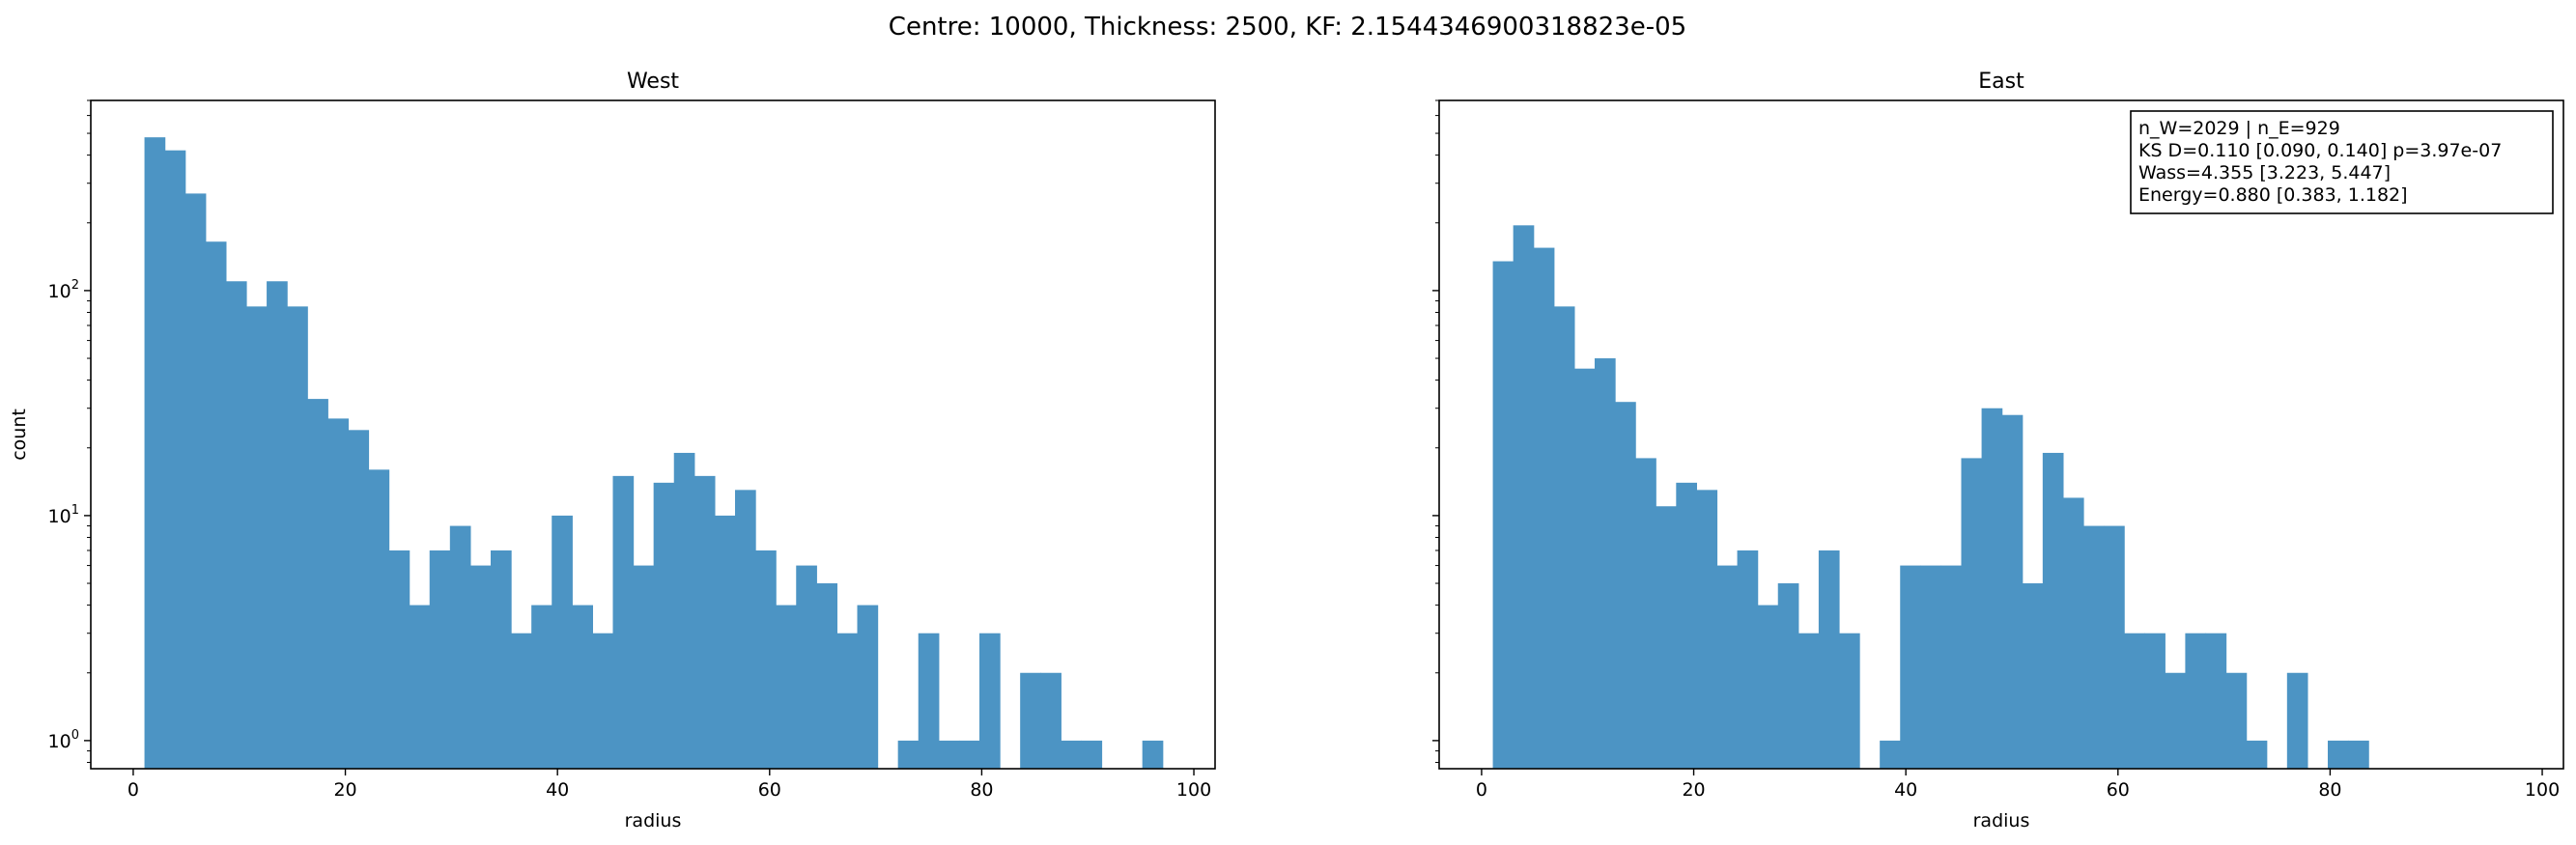 The image size is (2576, 845). What do you see at coordinates (63, 290) in the screenshot?
I see `y-tick-label: 10²` at bounding box center [63, 290].